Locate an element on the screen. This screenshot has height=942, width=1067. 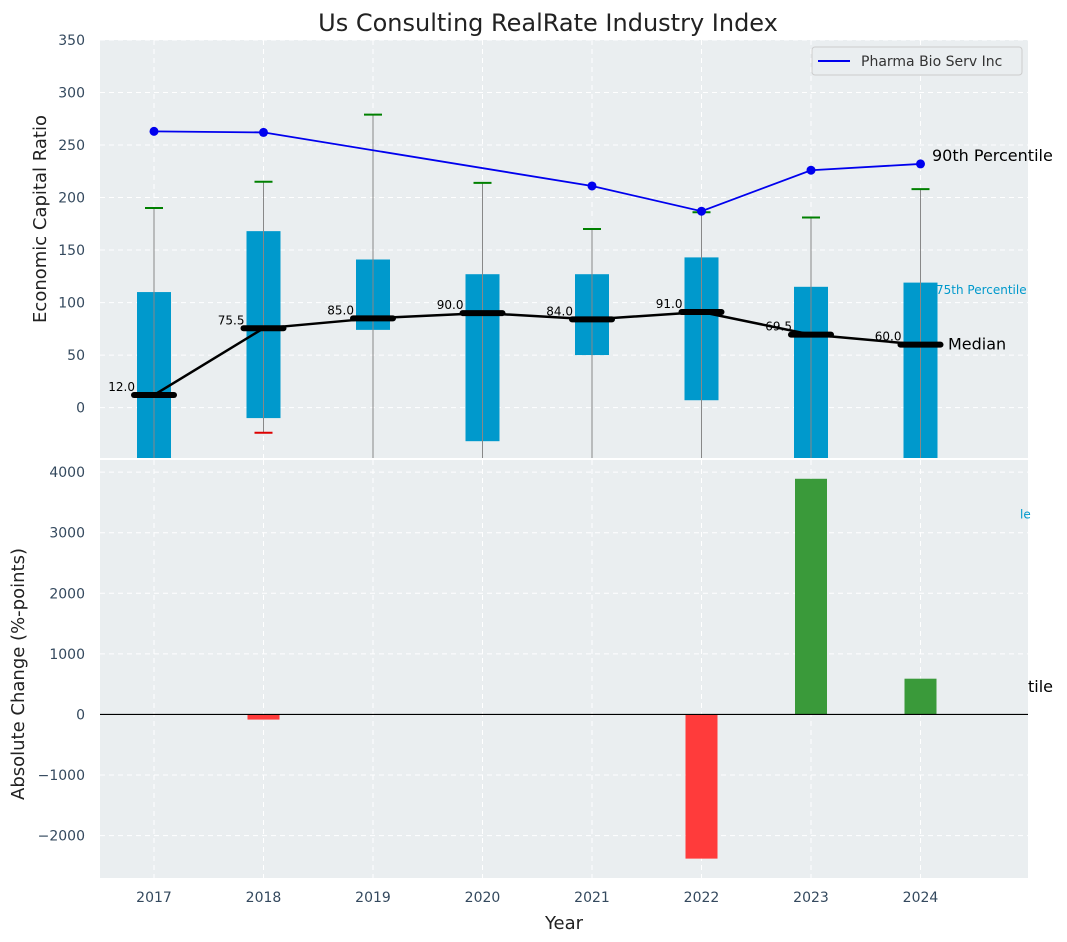
median-label-2021: 84.0 is located at coordinates (559, 311).